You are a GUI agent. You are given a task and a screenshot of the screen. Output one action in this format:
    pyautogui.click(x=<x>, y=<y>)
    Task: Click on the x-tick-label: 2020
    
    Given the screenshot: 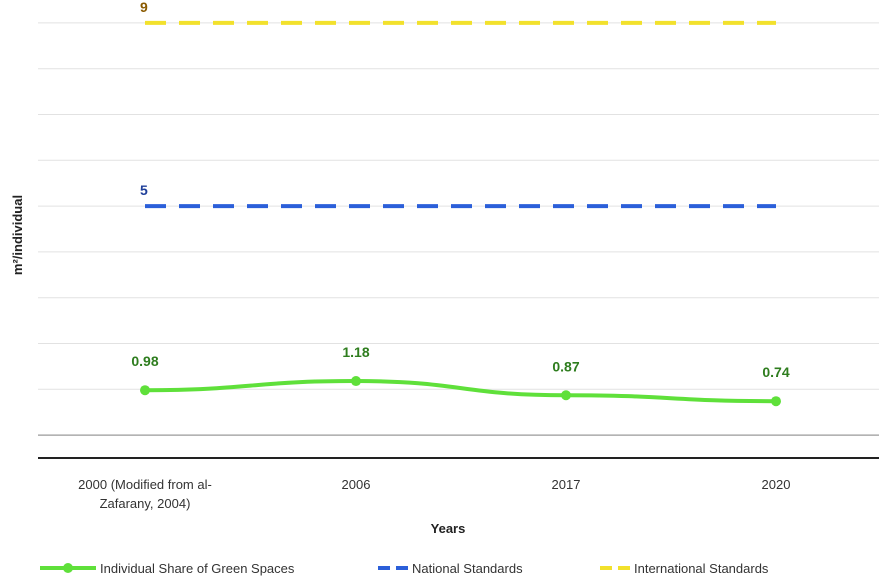 What is the action you would take?
    pyautogui.click(x=776, y=484)
    